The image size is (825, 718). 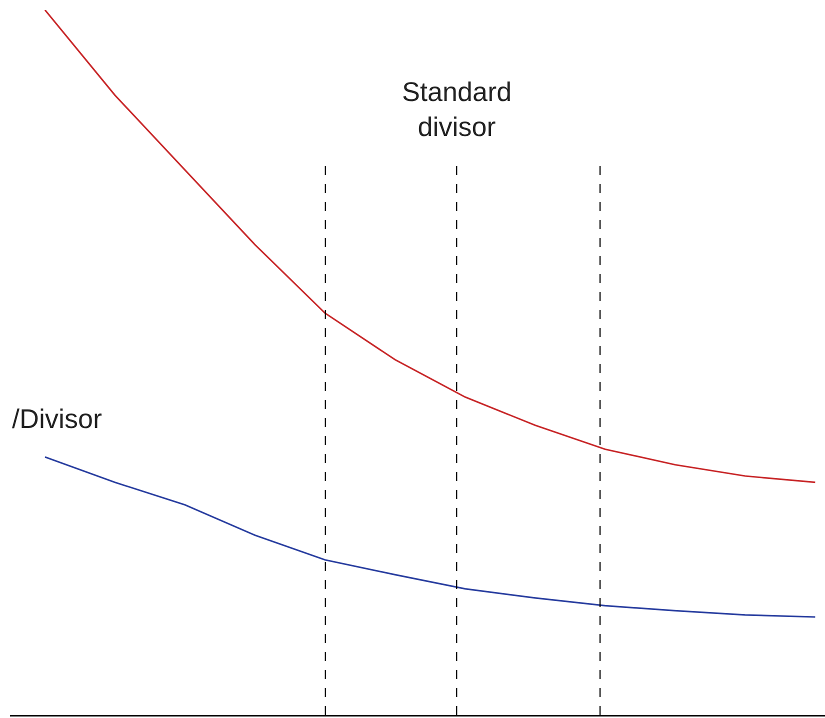 I want to click on annotation: Standard divisor, so click(x=457, y=109).